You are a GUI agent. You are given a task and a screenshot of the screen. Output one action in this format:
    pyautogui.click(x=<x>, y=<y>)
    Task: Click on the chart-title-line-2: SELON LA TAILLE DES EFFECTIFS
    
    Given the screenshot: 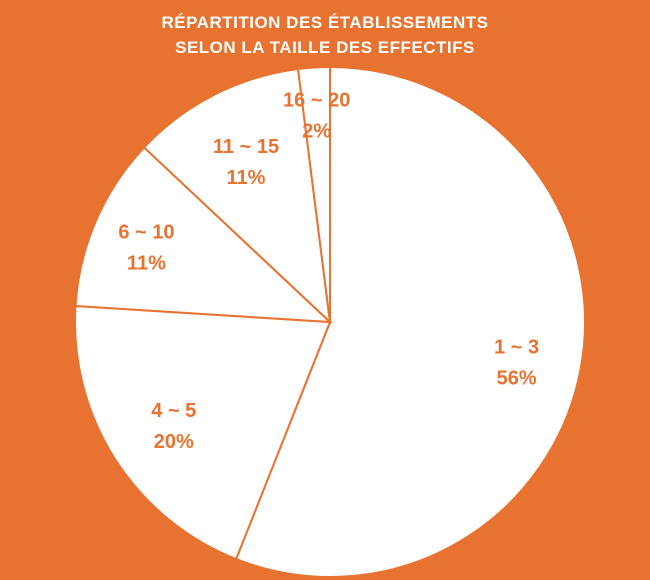 What is the action you would take?
    pyautogui.click(x=325, y=47)
    